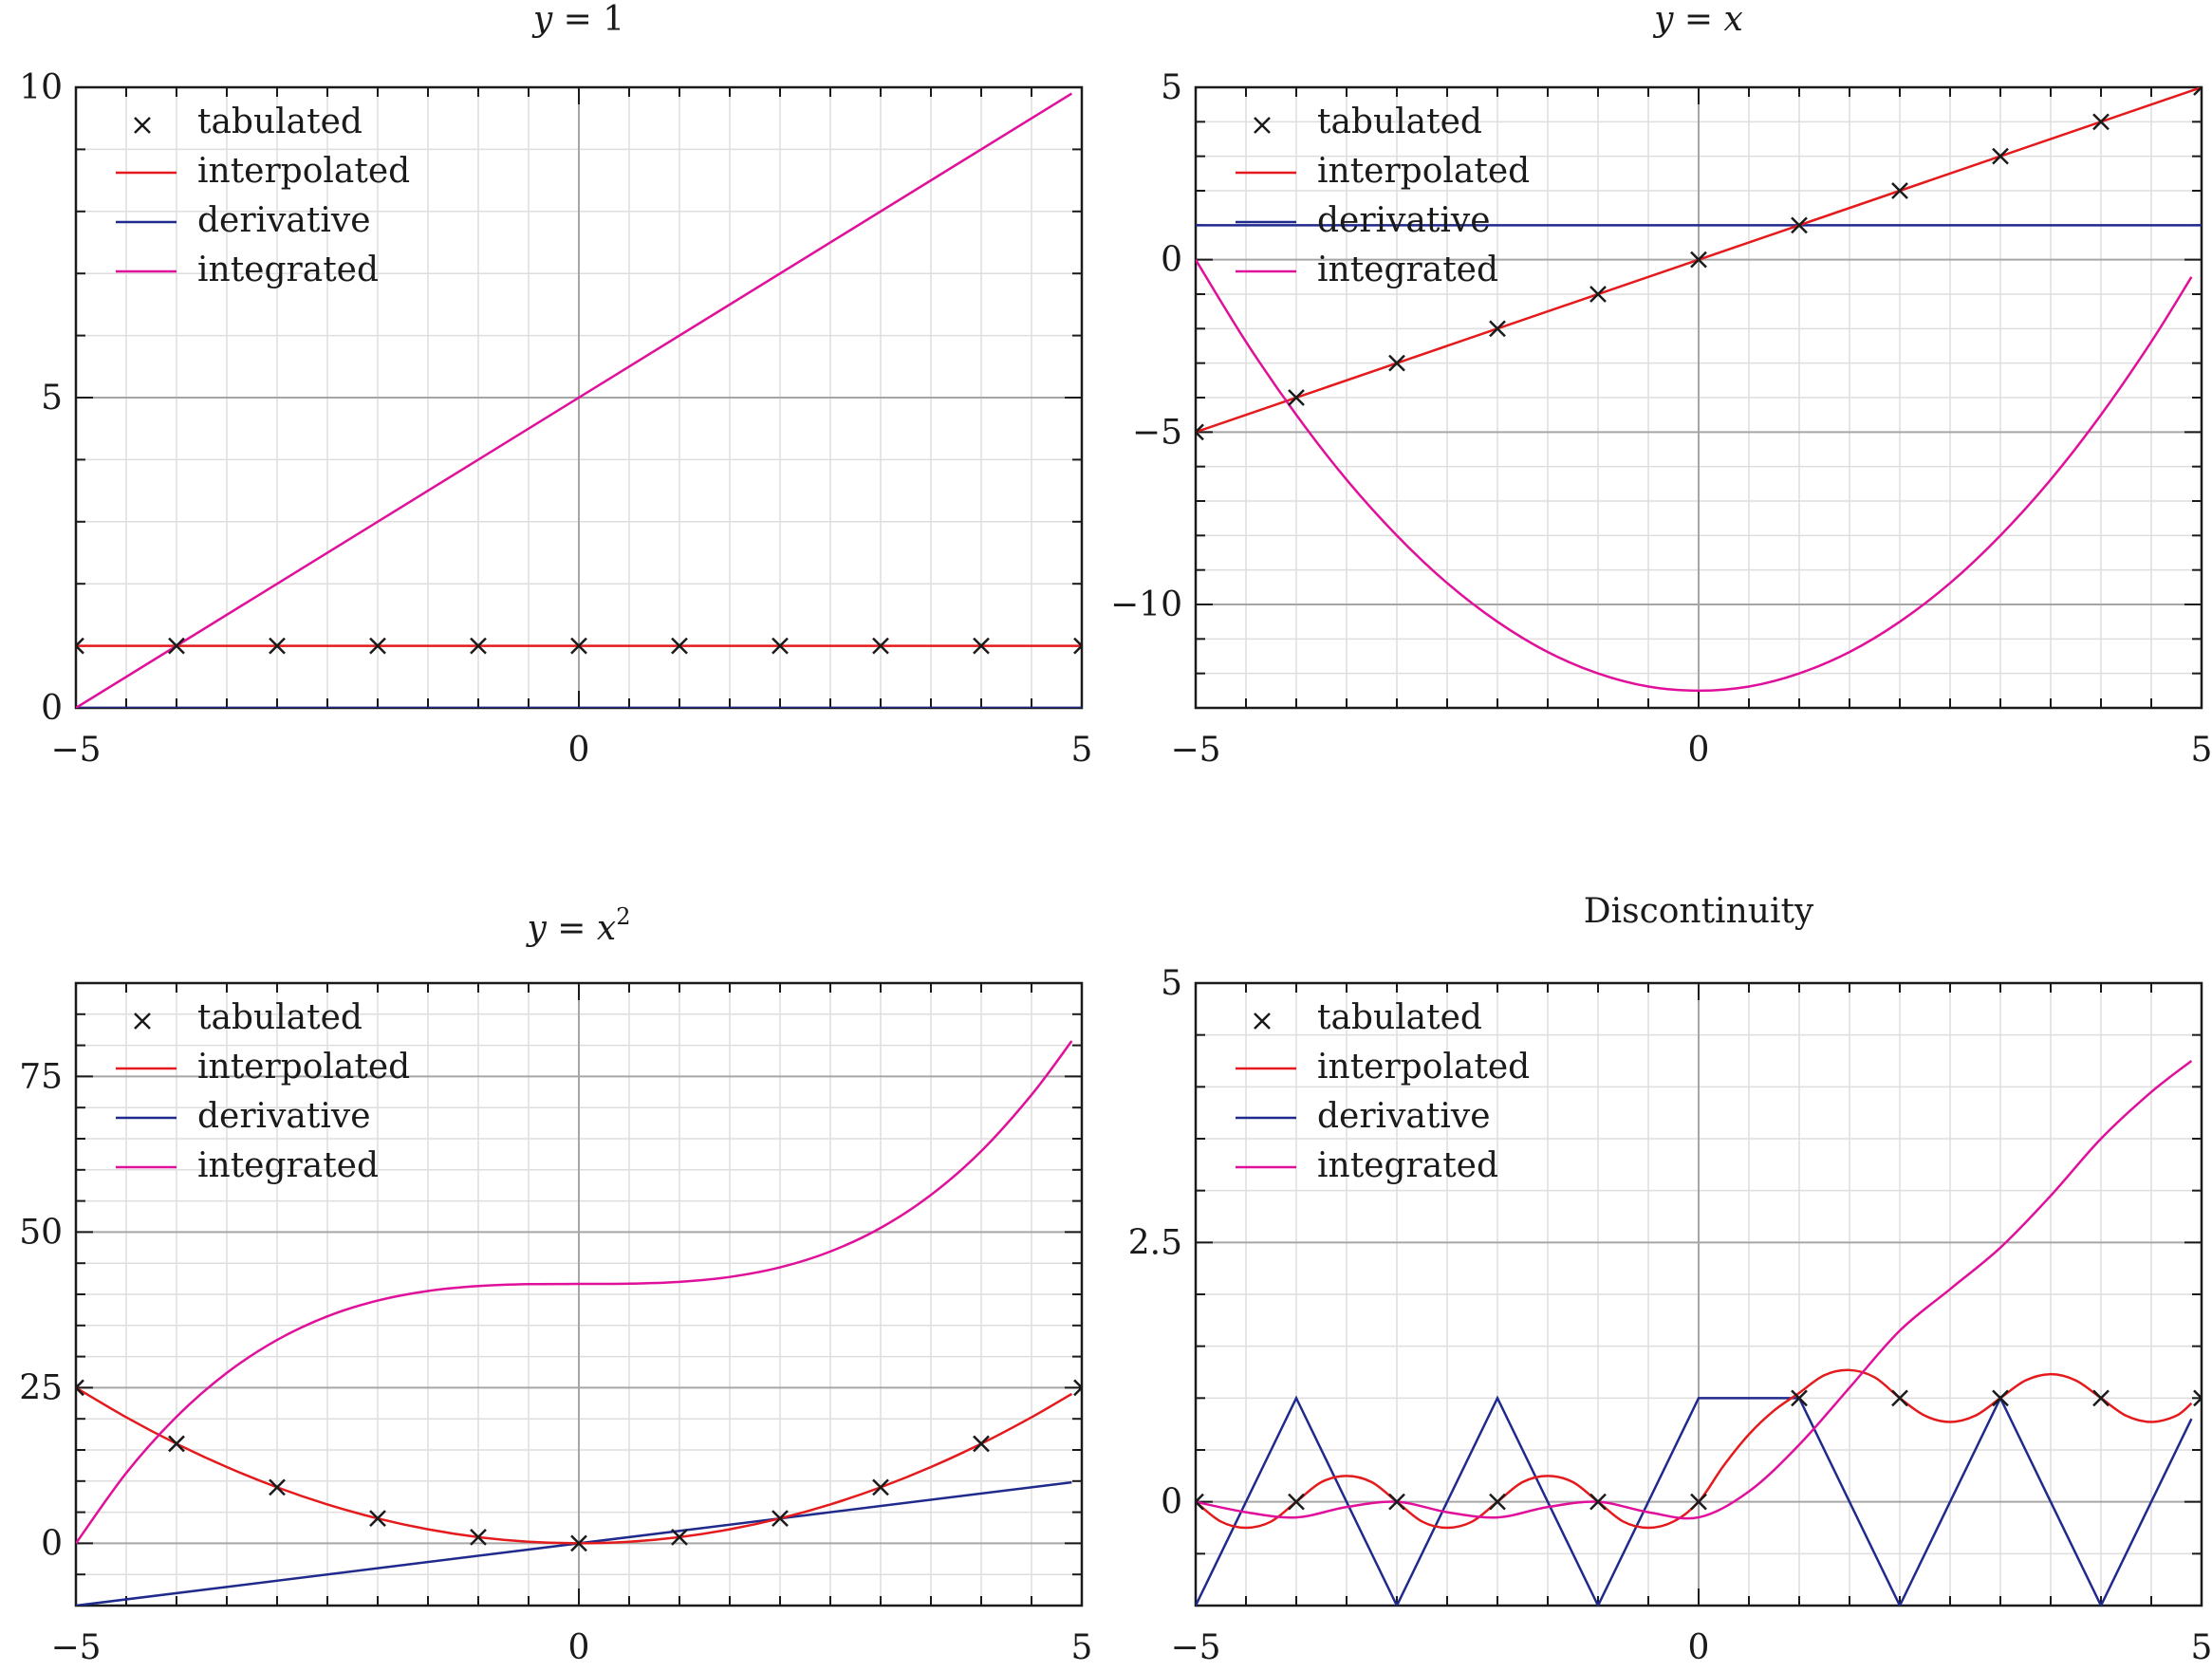 The image size is (2212, 1672). I want to click on derivative-line, so click(1695, 1500).